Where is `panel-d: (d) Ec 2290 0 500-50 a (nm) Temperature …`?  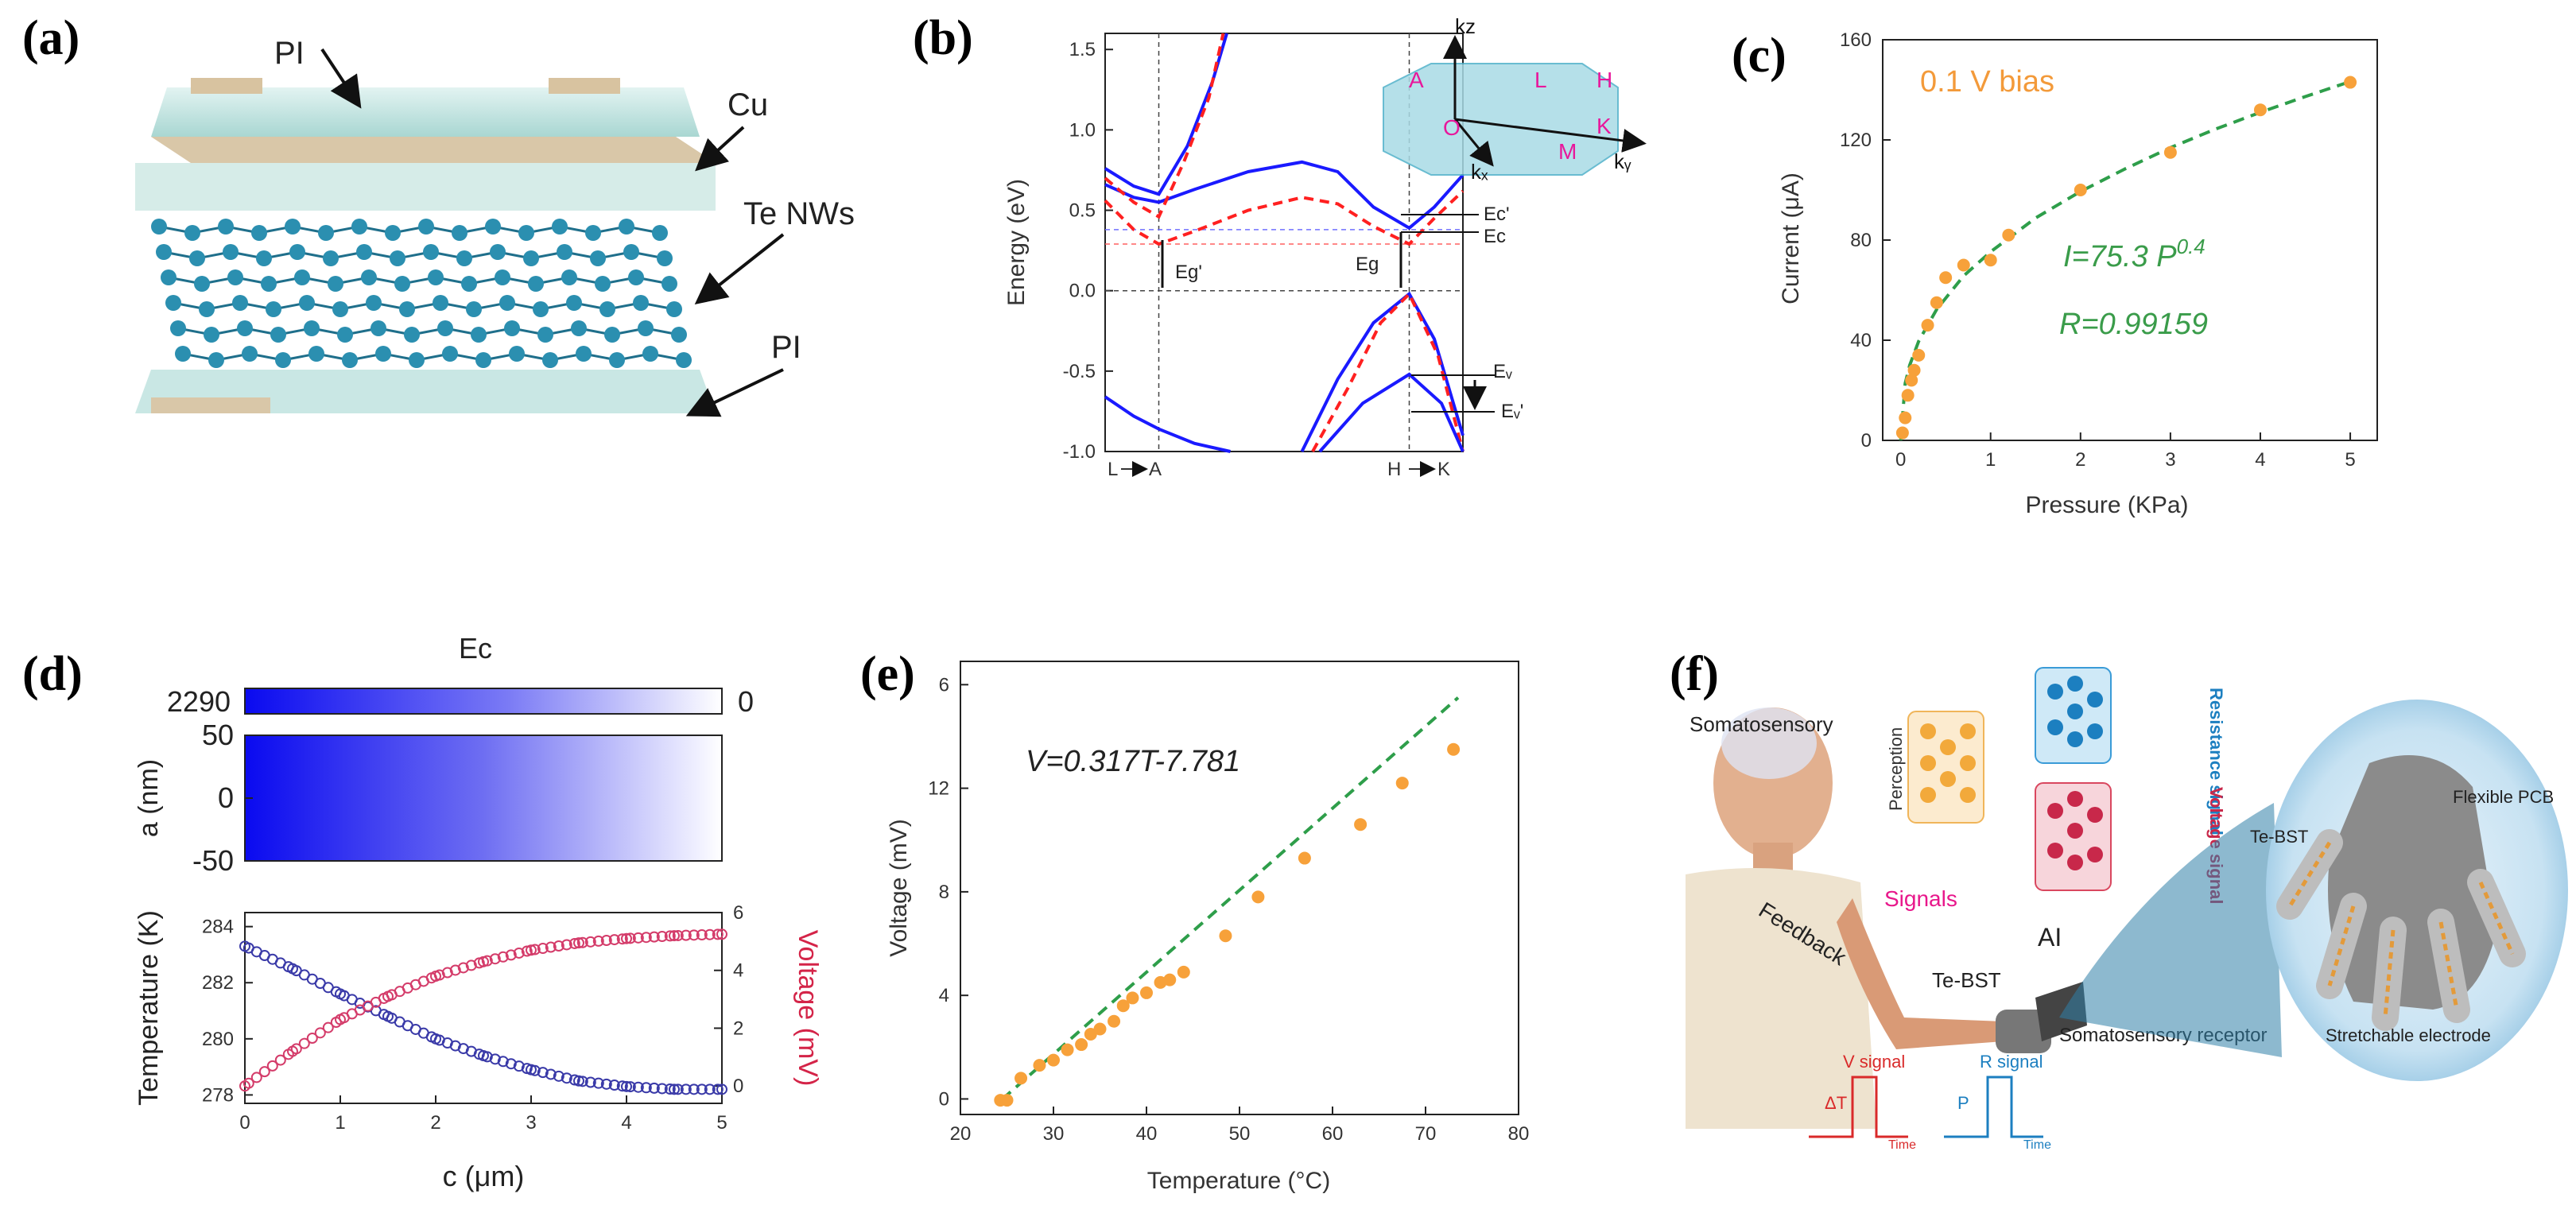 panel-d: (d) Ec 2290 0 500-50 a (nm) Temperature … is located at coordinates (422, 912).